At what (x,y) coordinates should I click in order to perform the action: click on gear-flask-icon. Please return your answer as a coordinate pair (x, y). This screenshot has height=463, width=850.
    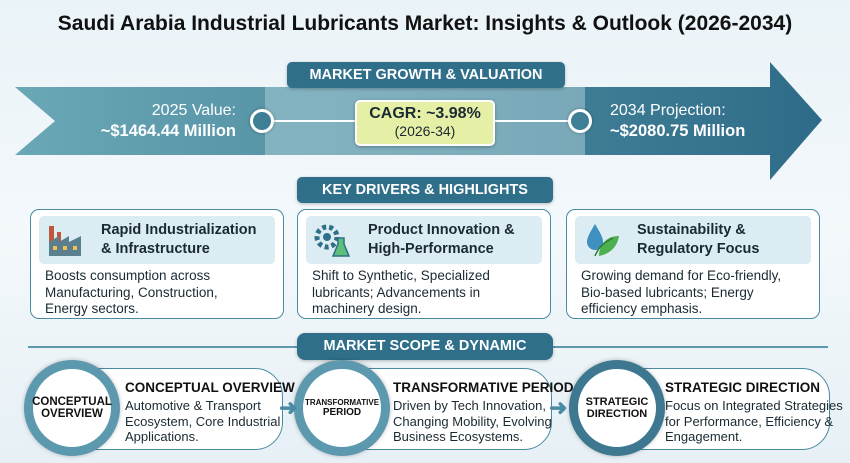
    Looking at the image, I should click on (332, 240).